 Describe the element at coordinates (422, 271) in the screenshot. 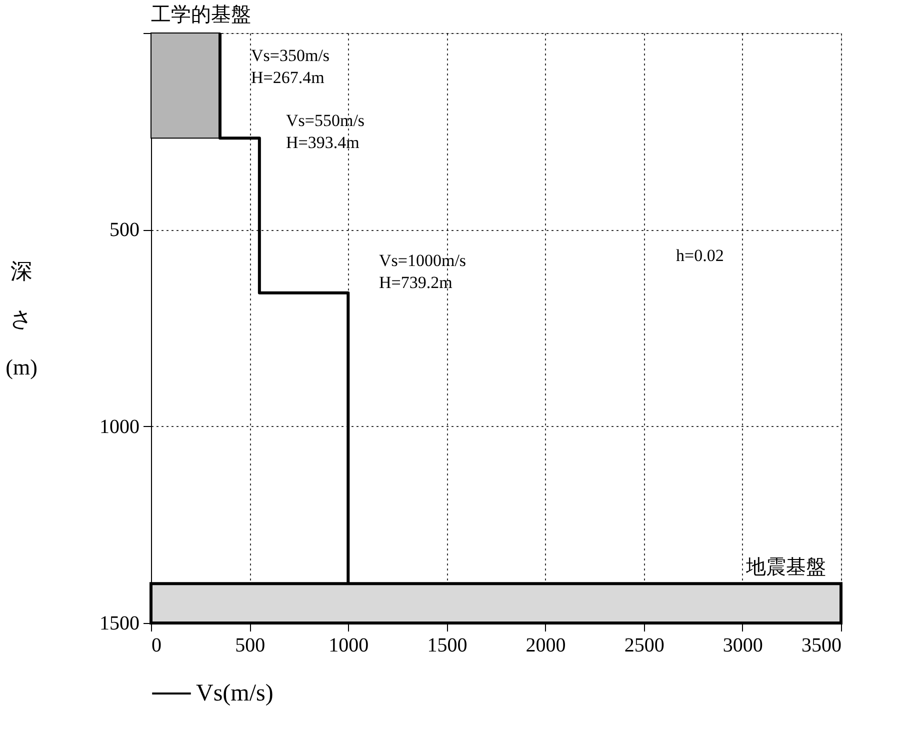

I see `annotation: Vs=1000m/s H=739.2m` at that location.